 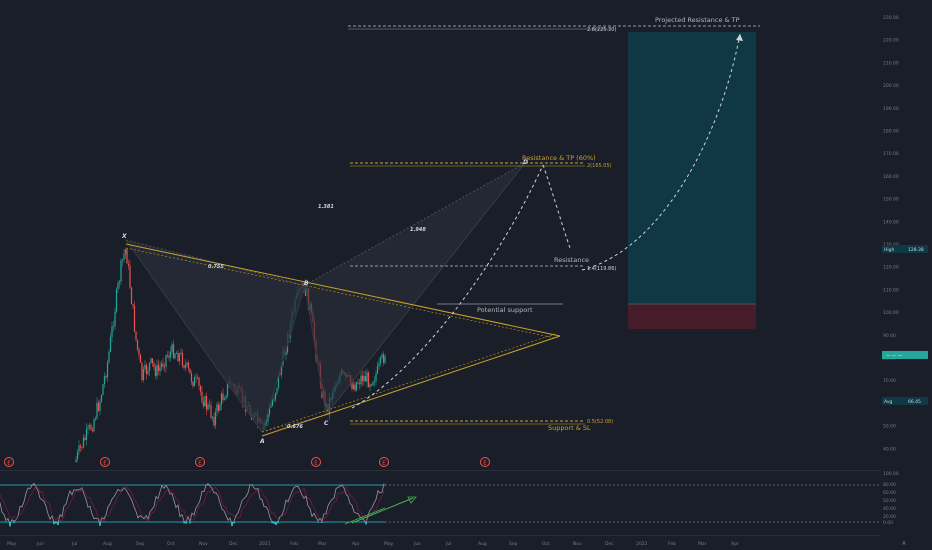 What do you see at coordinates (891, 313) in the screenshot?
I see `price-tick-label: 100.00` at bounding box center [891, 313].